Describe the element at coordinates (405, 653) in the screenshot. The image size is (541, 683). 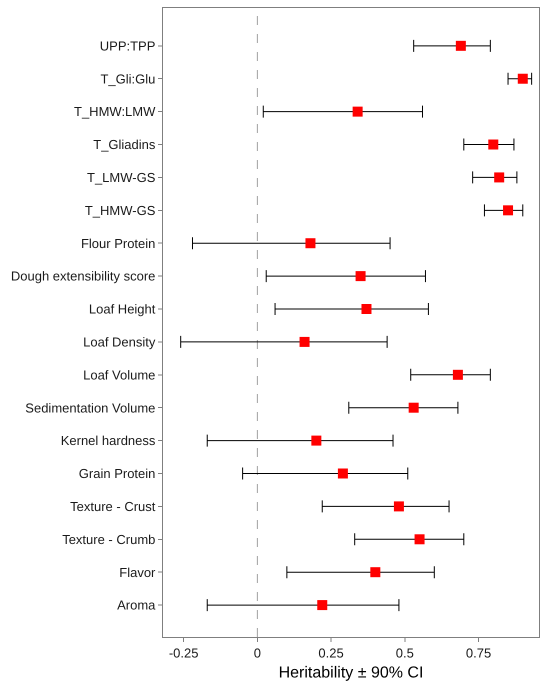
I see `x-tick-label: 0.5` at that location.